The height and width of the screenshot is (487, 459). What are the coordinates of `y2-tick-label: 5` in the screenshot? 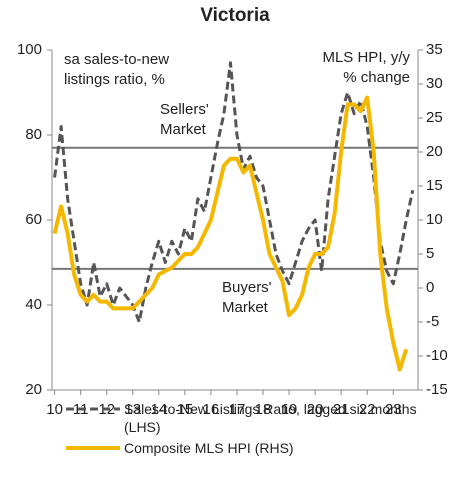 It's located at (430, 253).